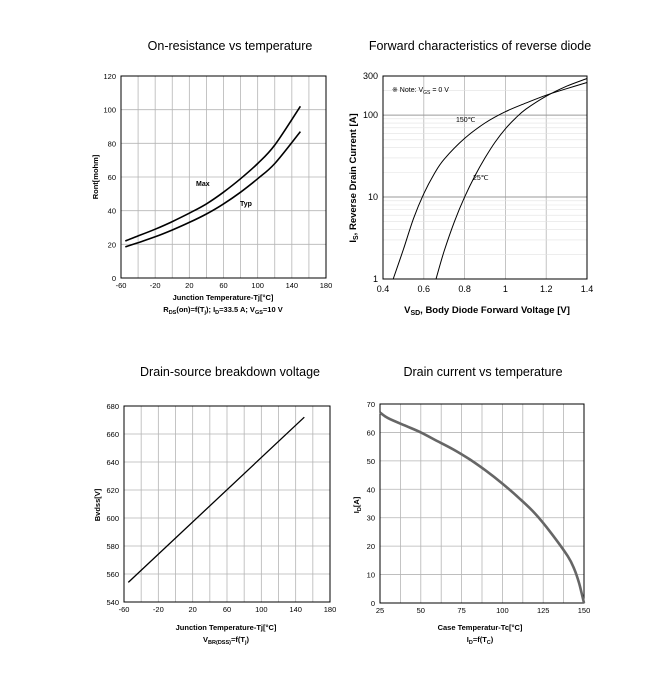  Describe the element at coordinates (502, 610) in the screenshot. I see `chart4-xtick: 100` at that location.